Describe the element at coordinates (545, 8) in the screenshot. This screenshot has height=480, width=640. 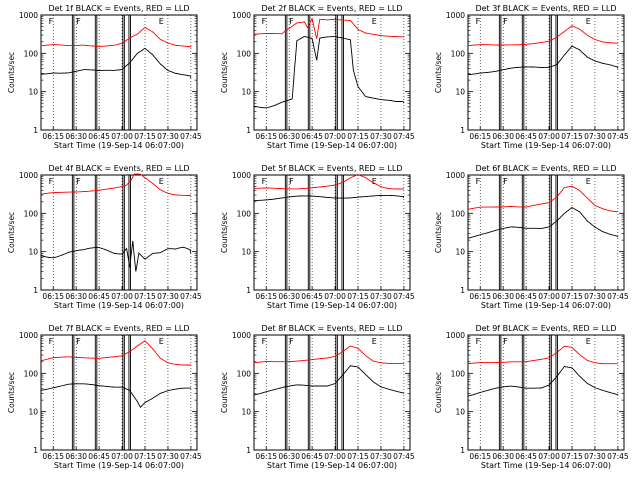
I see `chart-title: Det 3f BLACK = Events, RED = LLD` at that location.